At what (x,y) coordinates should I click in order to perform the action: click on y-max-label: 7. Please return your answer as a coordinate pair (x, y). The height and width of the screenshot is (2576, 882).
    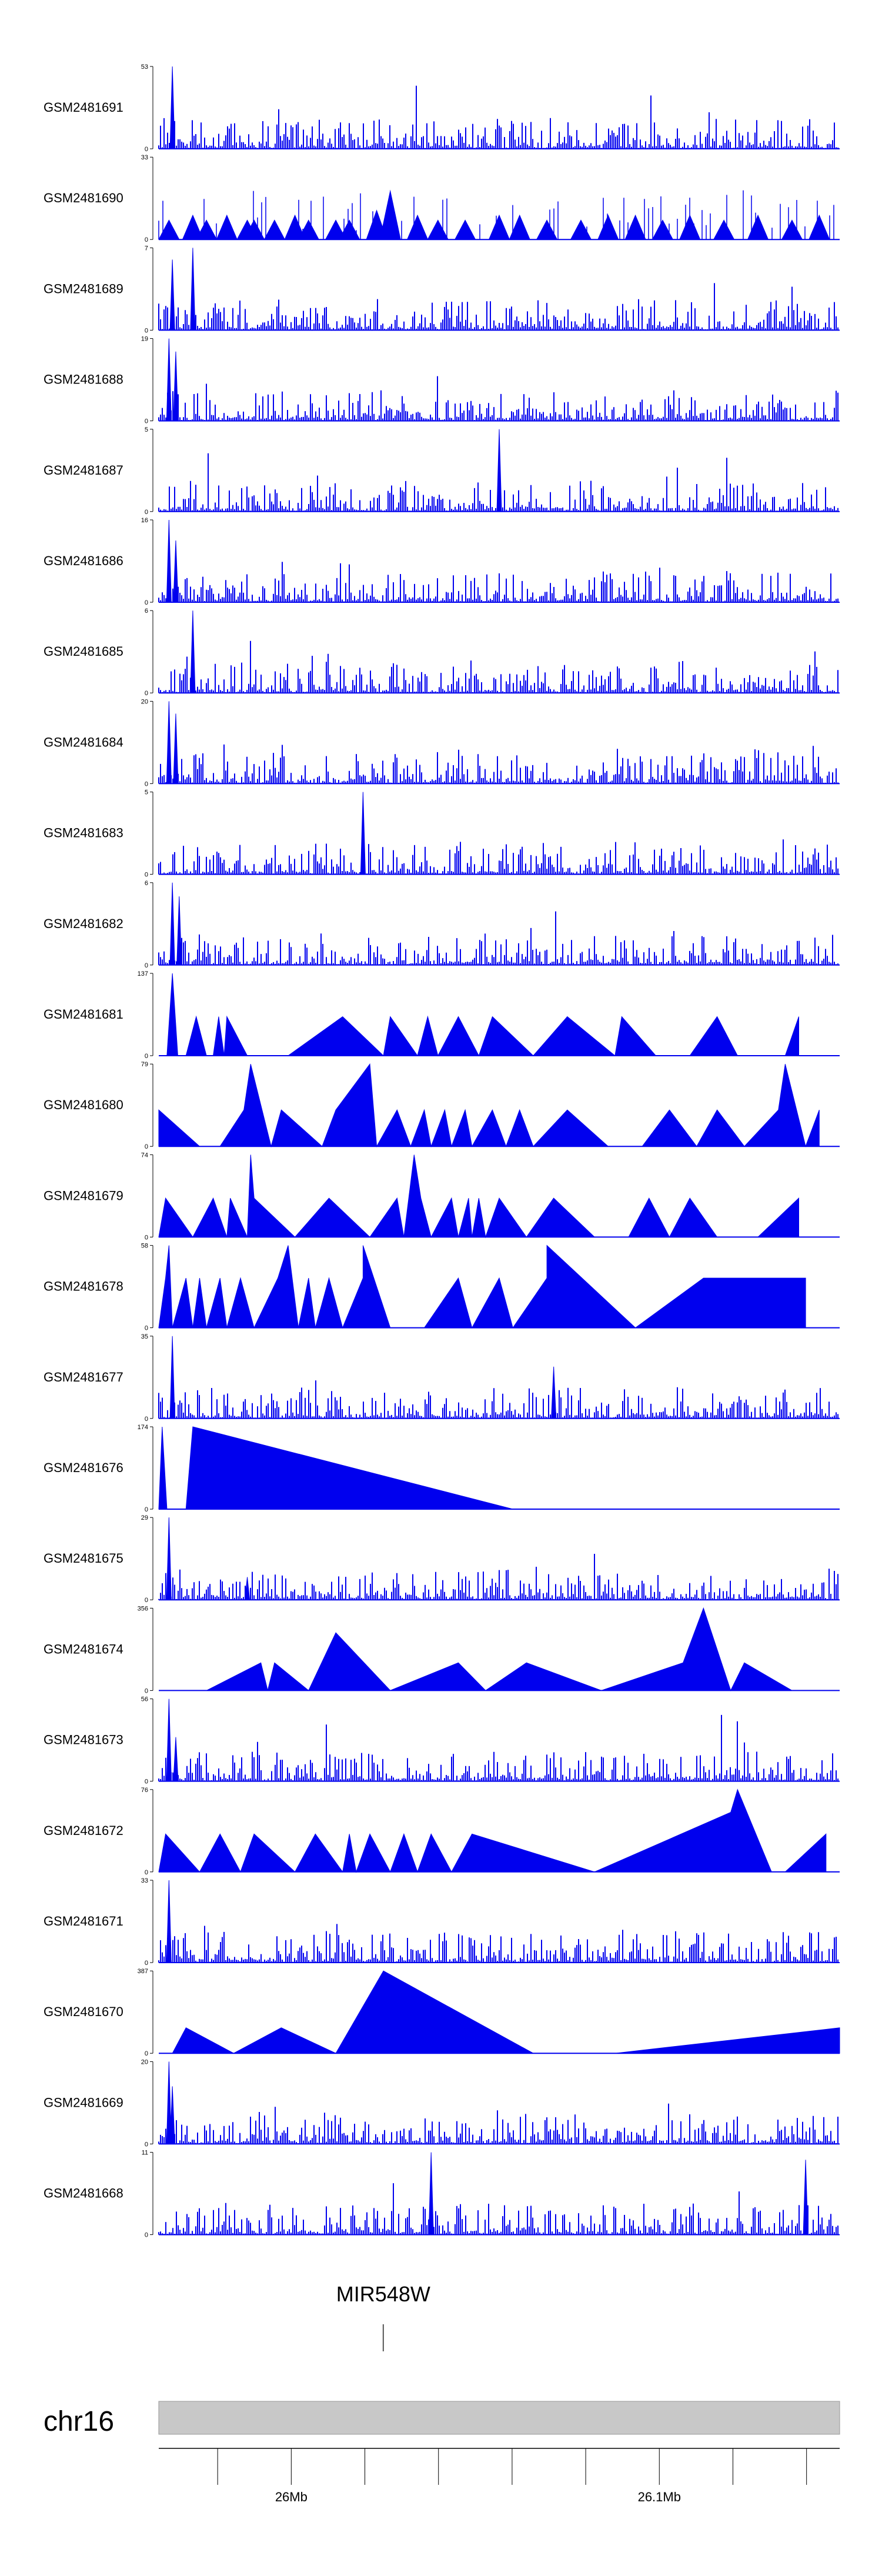
    Looking at the image, I should click on (146, 248).